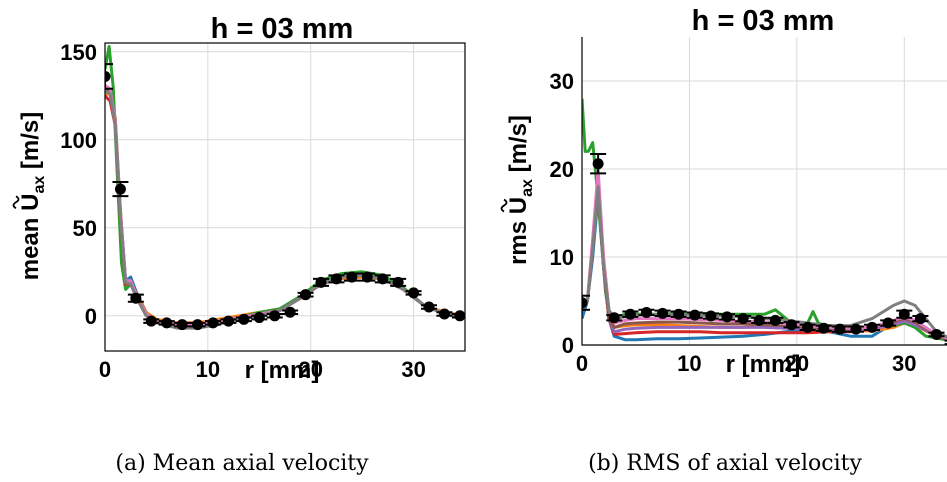 This screenshot has width=947, height=482. What do you see at coordinates (763, 21) in the screenshot?
I see `chart-title-b: h = 03 mm` at bounding box center [763, 21].